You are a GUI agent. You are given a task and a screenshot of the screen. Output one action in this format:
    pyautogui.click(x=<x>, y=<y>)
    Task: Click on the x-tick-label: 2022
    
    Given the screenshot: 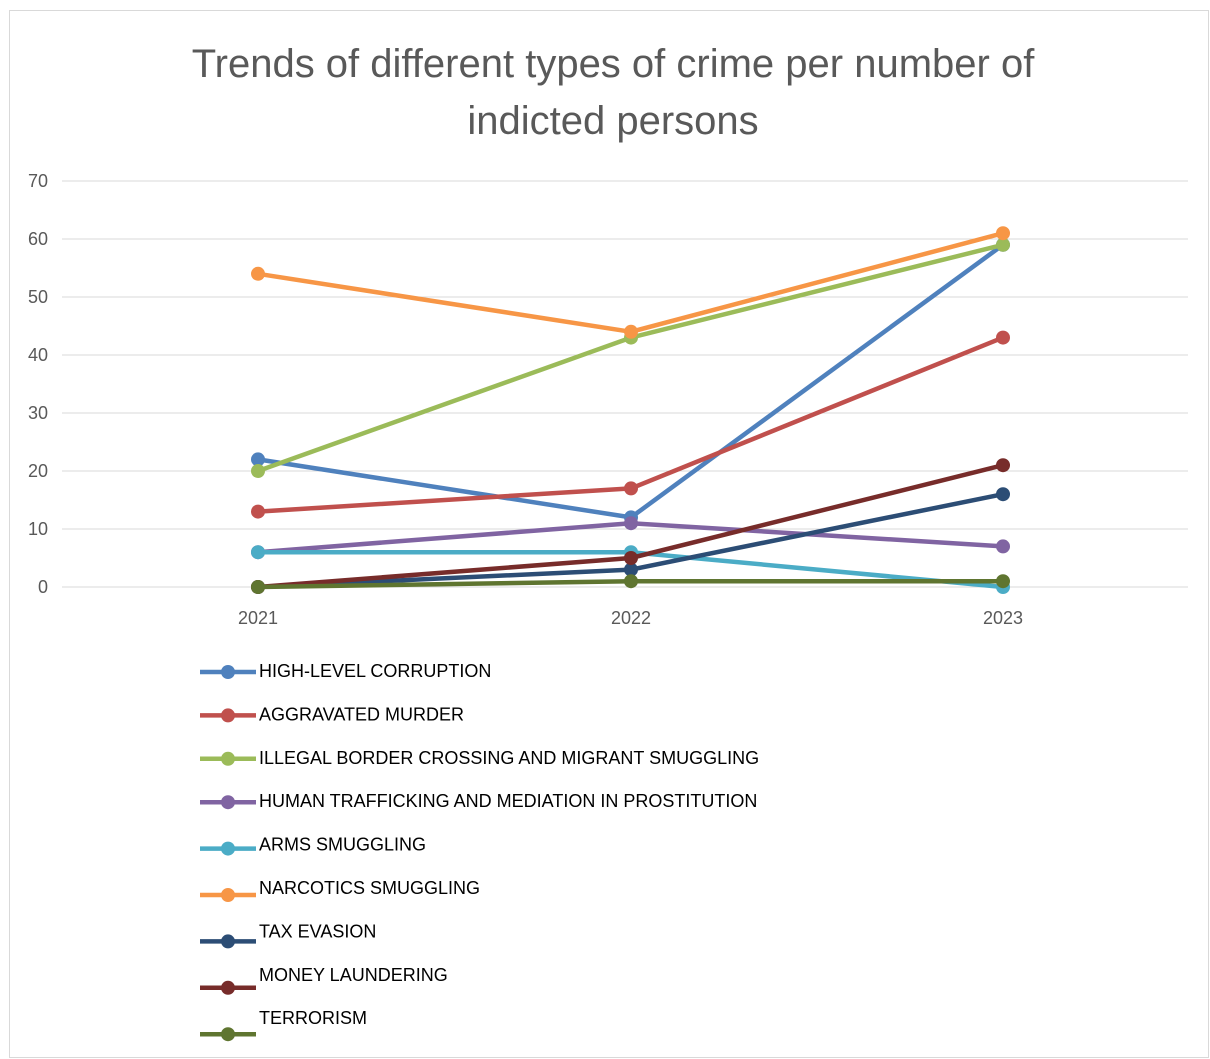 What is the action you would take?
    pyautogui.click(x=631, y=618)
    